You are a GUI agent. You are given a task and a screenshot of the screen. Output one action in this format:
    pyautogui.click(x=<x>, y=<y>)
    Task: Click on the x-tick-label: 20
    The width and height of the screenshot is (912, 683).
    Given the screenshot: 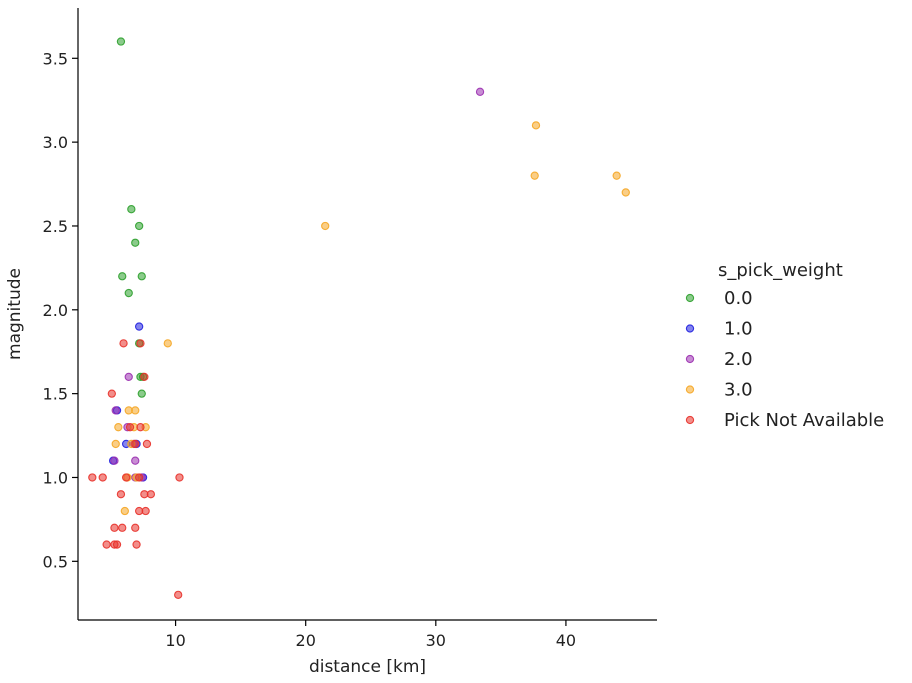 What is the action you would take?
    pyautogui.click(x=306, y=640)
    